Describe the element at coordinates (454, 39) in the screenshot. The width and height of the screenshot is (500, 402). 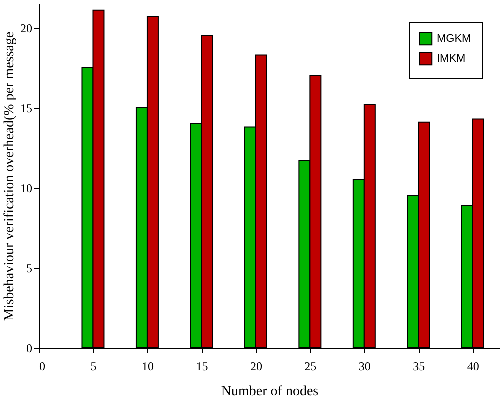
I see `legend-label: MGKM` at that location.